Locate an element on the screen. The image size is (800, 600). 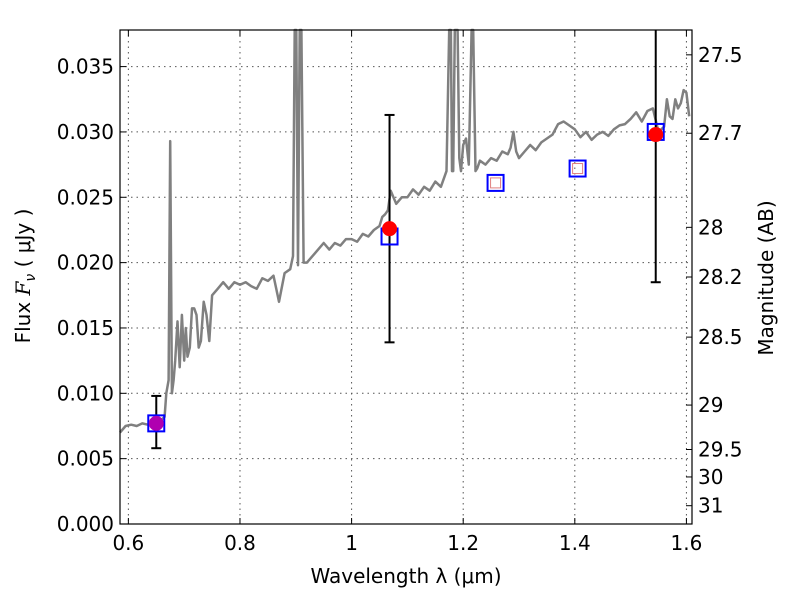
y-axis-label-prefix: Flux is located at coordinates (23, 319).